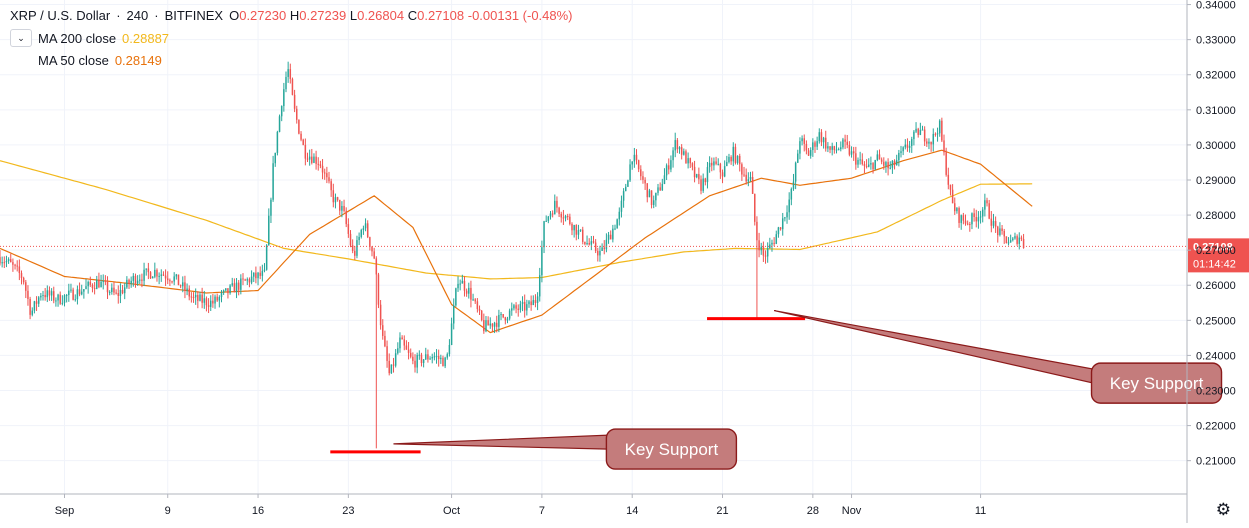 This screenshot has height=528, width=1249. I want to click on legend-high: 0.27239, so click(323, 15).